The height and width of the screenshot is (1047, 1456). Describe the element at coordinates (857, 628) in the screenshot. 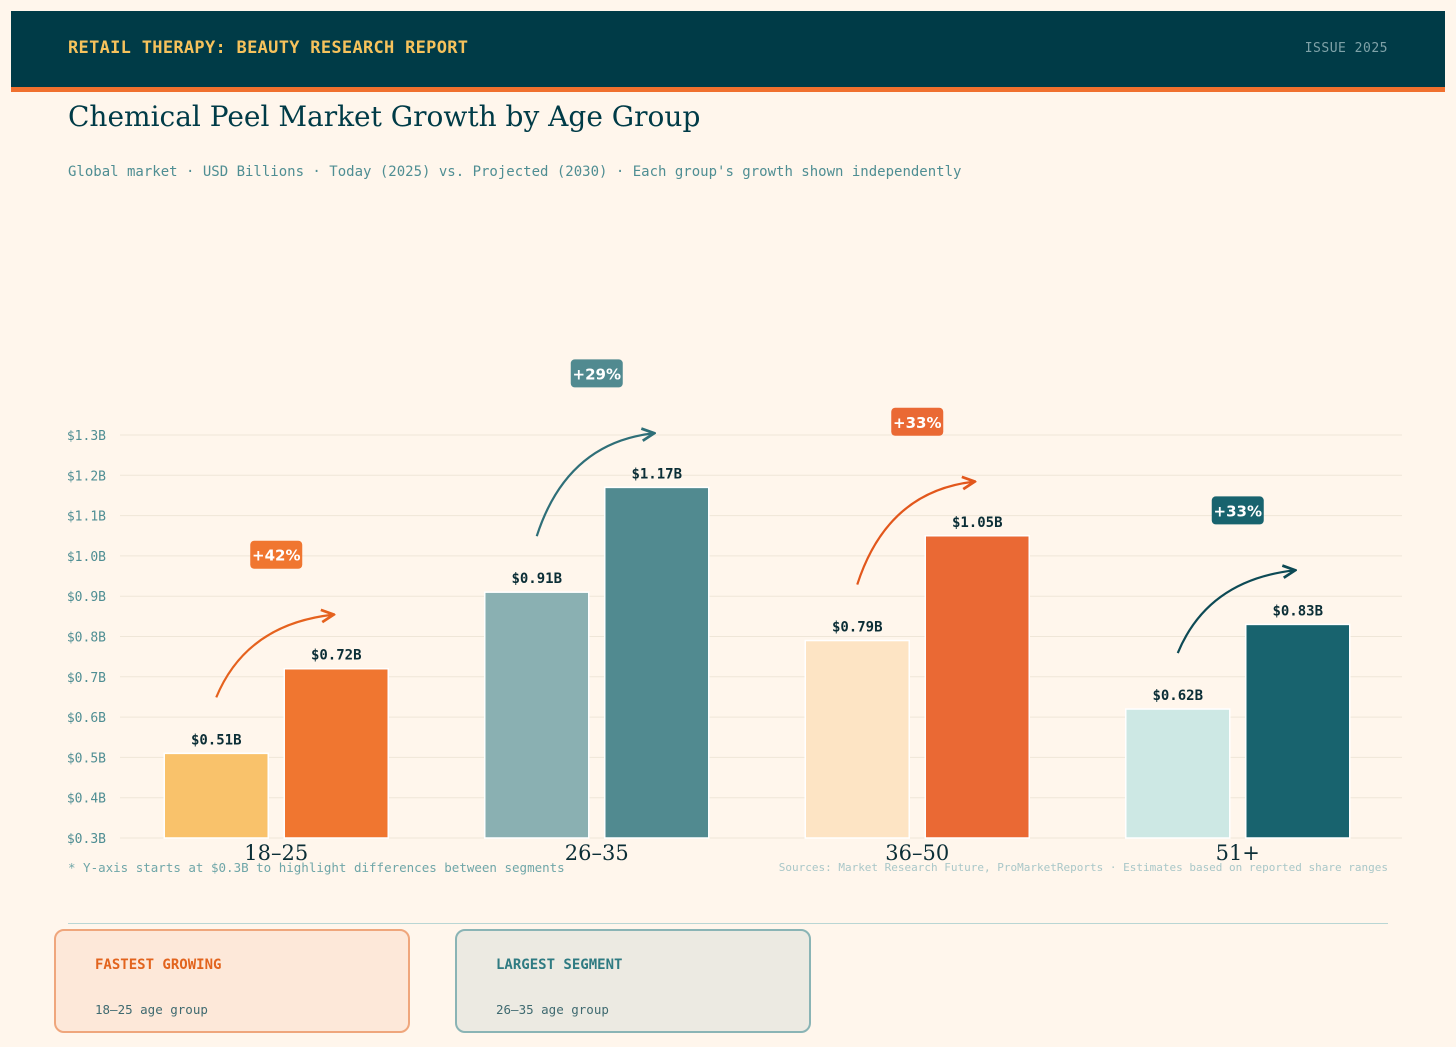

I see `bar-value-label: $0.79B` at that location.